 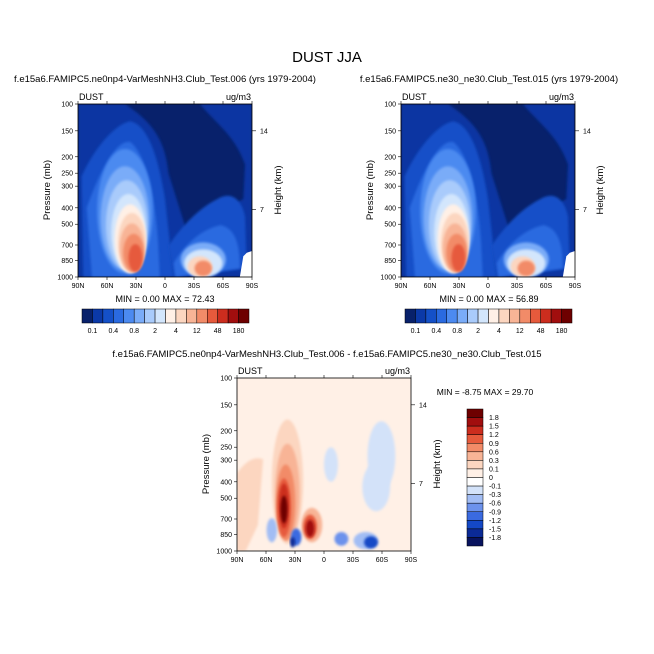 What do you see at coordinates (390, 245) in the screenshot?
I see `y-tick-label: 700` at bounding box center [390, 245].